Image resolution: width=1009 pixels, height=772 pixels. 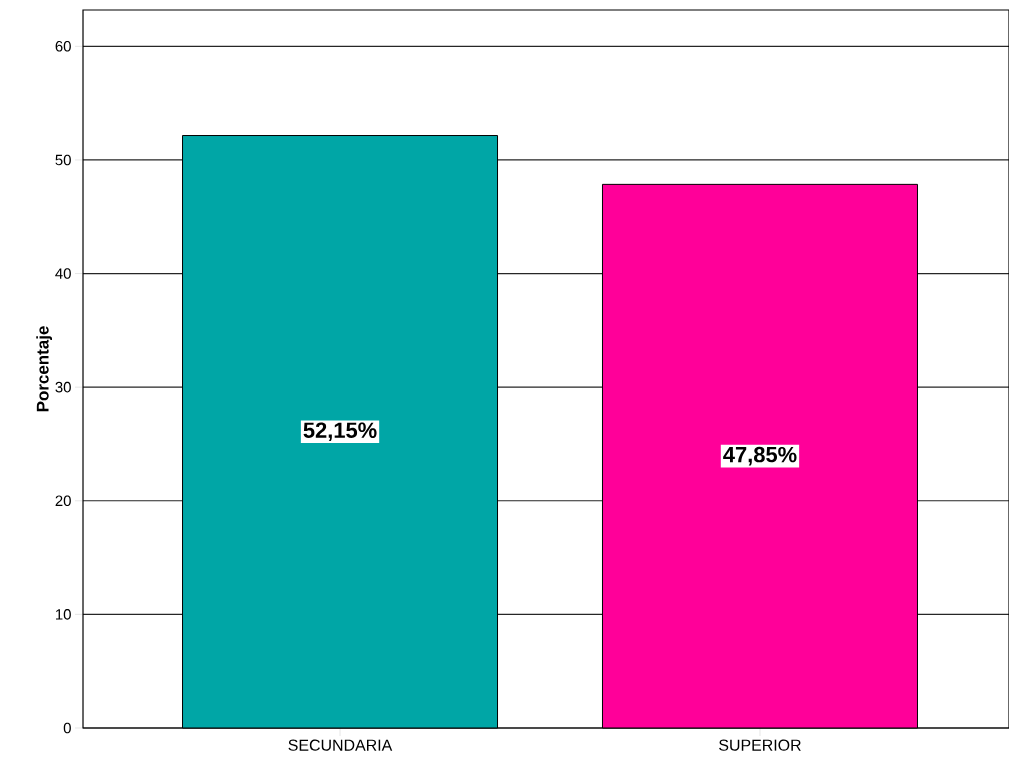 What do you see at coordinates (340, 745) in the screenshot?
I see `x-tick-label: SECUNDARIA` at bounding box center [340, 745].